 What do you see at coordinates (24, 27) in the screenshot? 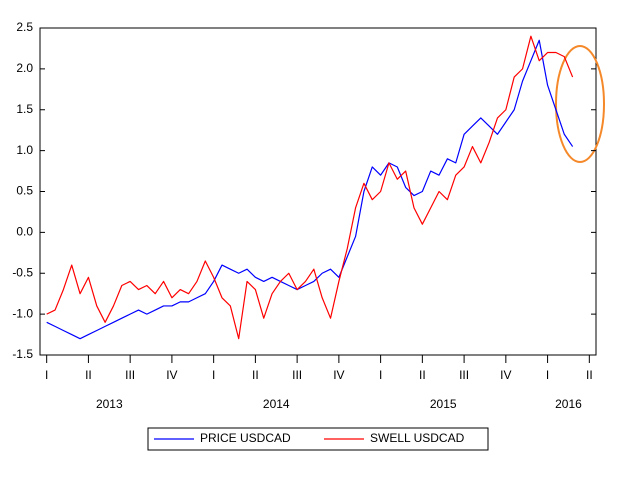
I see `y-tick-label: 2.5` at bounding box center [24, 27].